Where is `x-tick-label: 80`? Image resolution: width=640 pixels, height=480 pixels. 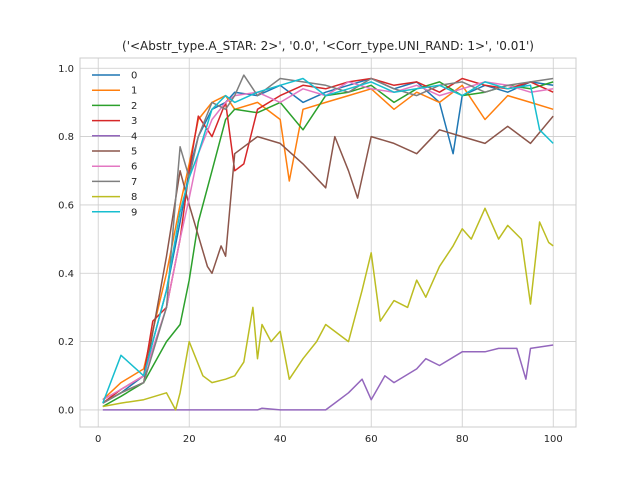
x-tick-label: 80 is located at coordinates (462, 439).